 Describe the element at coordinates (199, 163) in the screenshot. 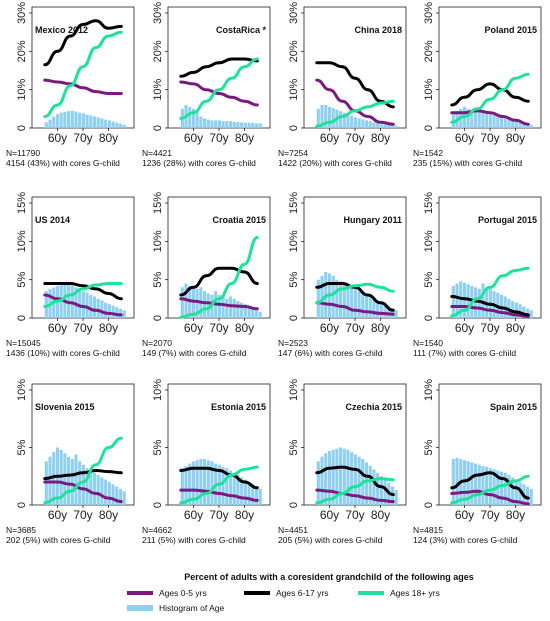

I see `coresident-count-text: 1236 (28%) with cores G-child` at that location.